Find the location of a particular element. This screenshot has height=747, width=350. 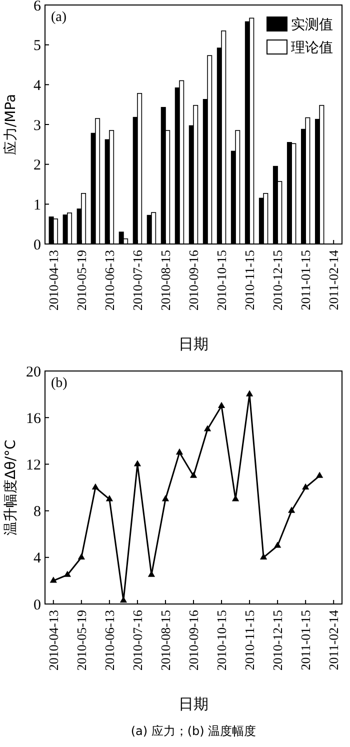

y-tick-label: 5 is located at coordinates (37, 46).